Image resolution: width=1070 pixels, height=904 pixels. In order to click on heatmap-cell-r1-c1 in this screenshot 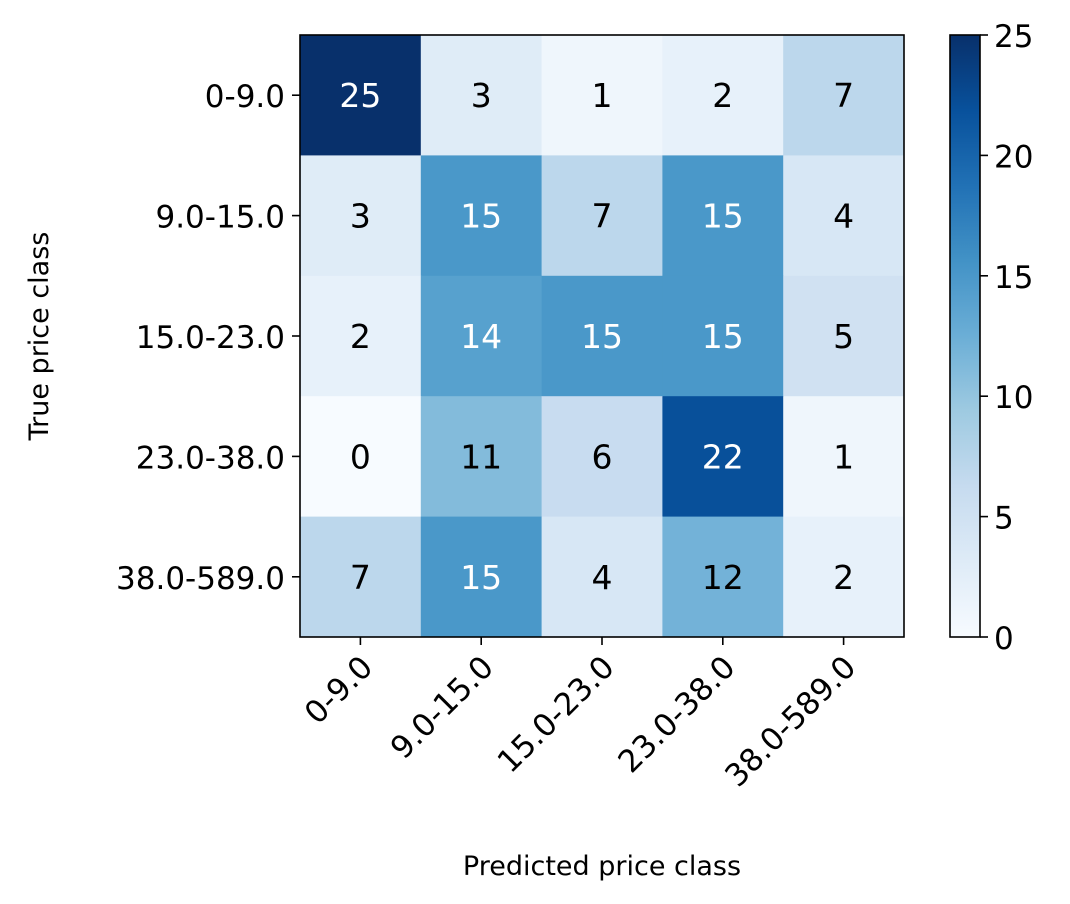, I will do `click(481, 216)`.